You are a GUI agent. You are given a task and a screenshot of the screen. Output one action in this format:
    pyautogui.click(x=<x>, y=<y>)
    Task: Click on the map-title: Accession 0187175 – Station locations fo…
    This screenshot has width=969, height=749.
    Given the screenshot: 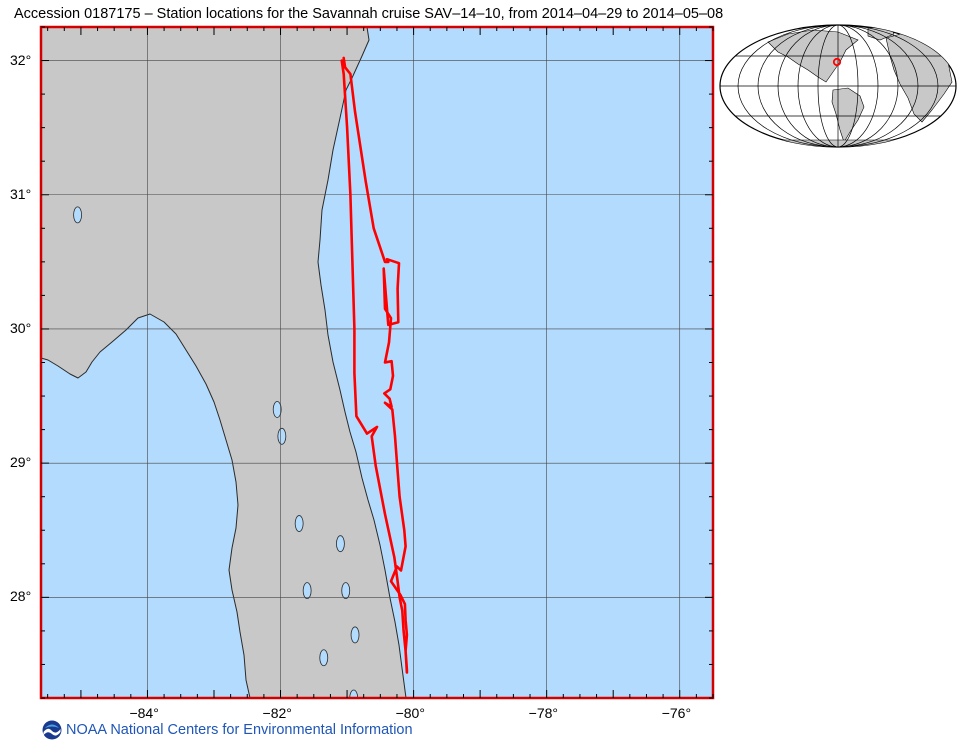 What is the action you would take?
    pyautogui.click(x=369, y=14)
    